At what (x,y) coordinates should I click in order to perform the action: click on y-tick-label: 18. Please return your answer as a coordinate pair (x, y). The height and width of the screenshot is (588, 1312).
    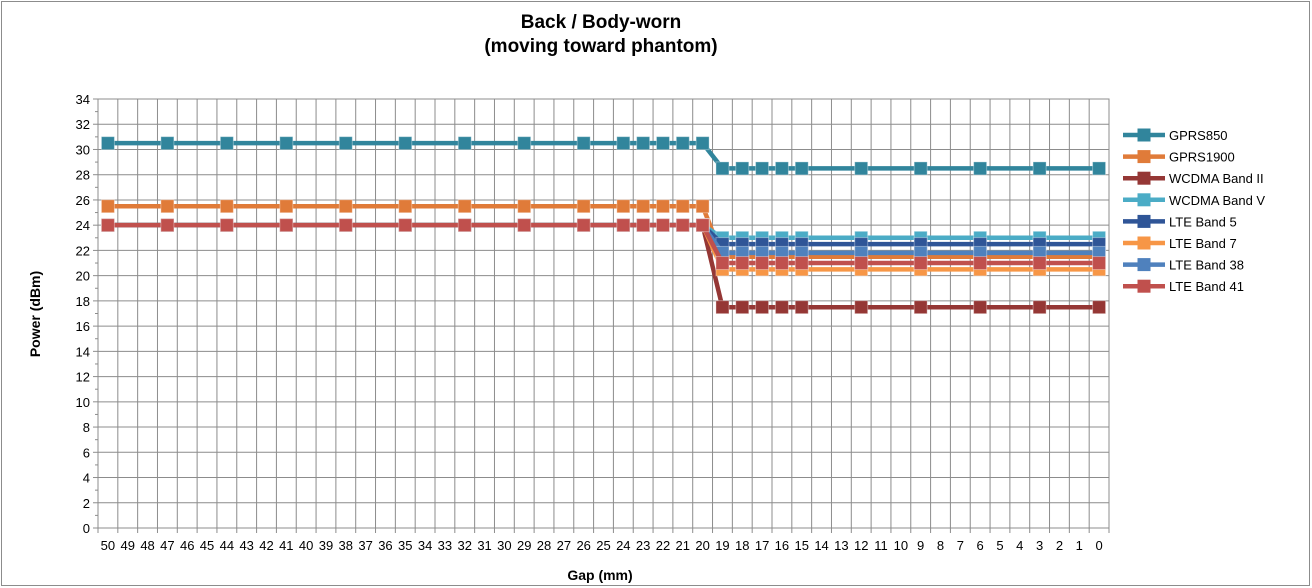
    Looking at the image, I should click on (83, 301).